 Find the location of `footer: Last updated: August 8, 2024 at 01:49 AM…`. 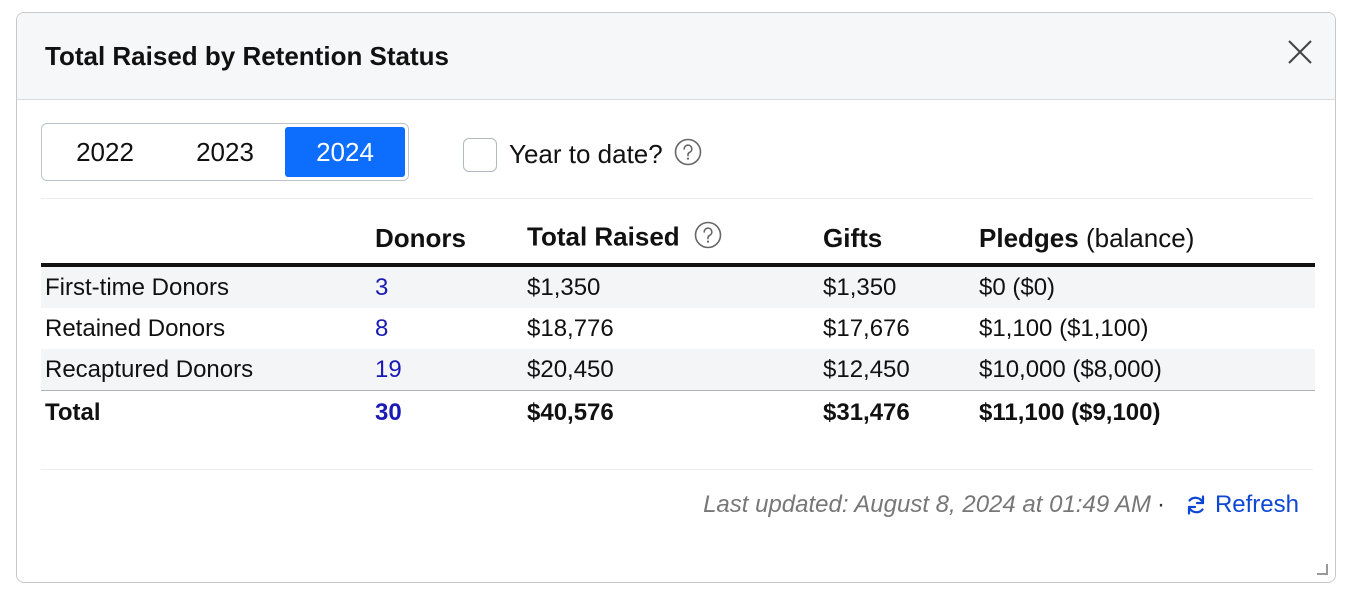

footer: Last updated: August 8, 2024 at 01:49 AM… is located at coordinates (1001, 505).